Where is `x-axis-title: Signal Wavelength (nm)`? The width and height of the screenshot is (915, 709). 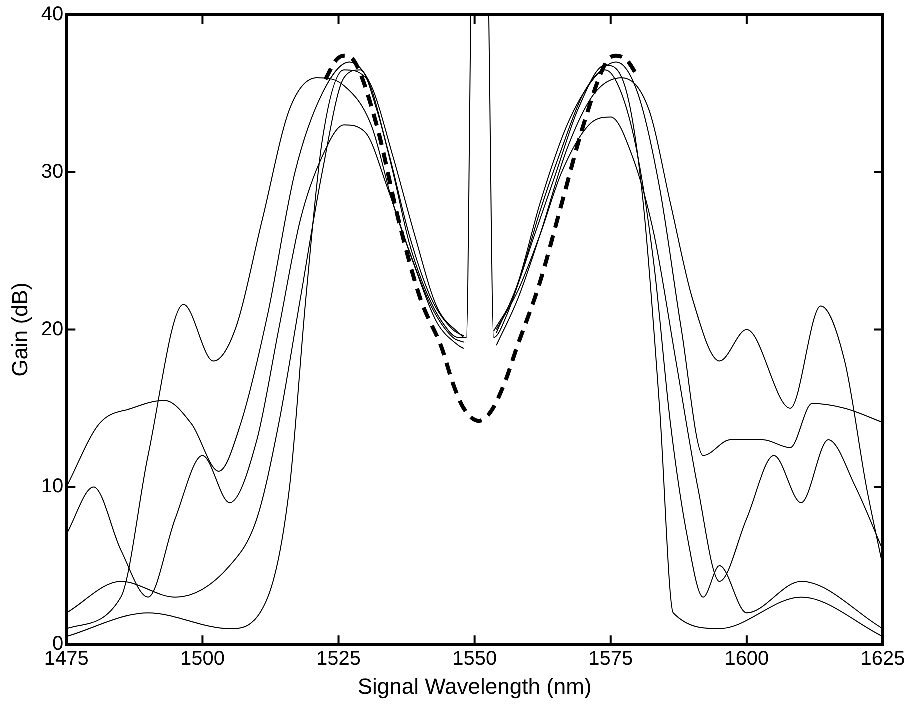
x-axis-title: Signal Wavelength (nm) is located at coordinates (475, 686).